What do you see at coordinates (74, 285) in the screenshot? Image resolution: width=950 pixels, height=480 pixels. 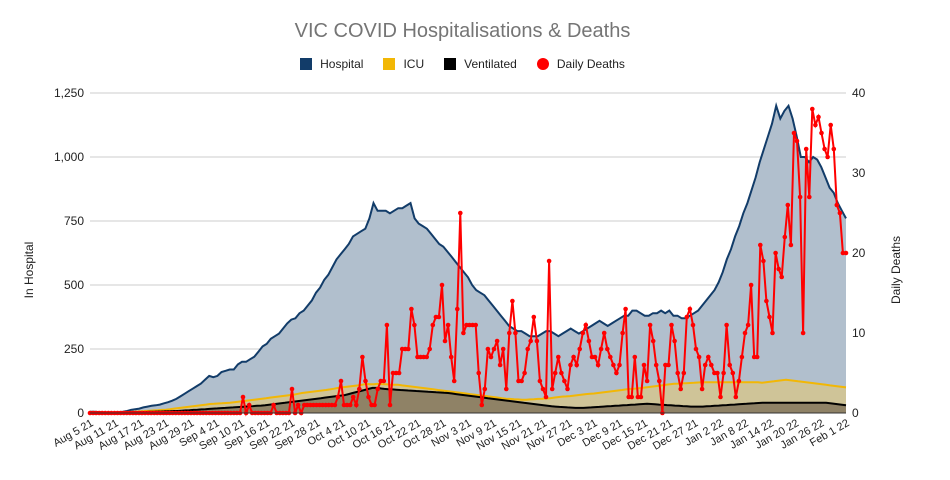 I see `y-tick-label-left: 500` at bounding box center [74, 285].